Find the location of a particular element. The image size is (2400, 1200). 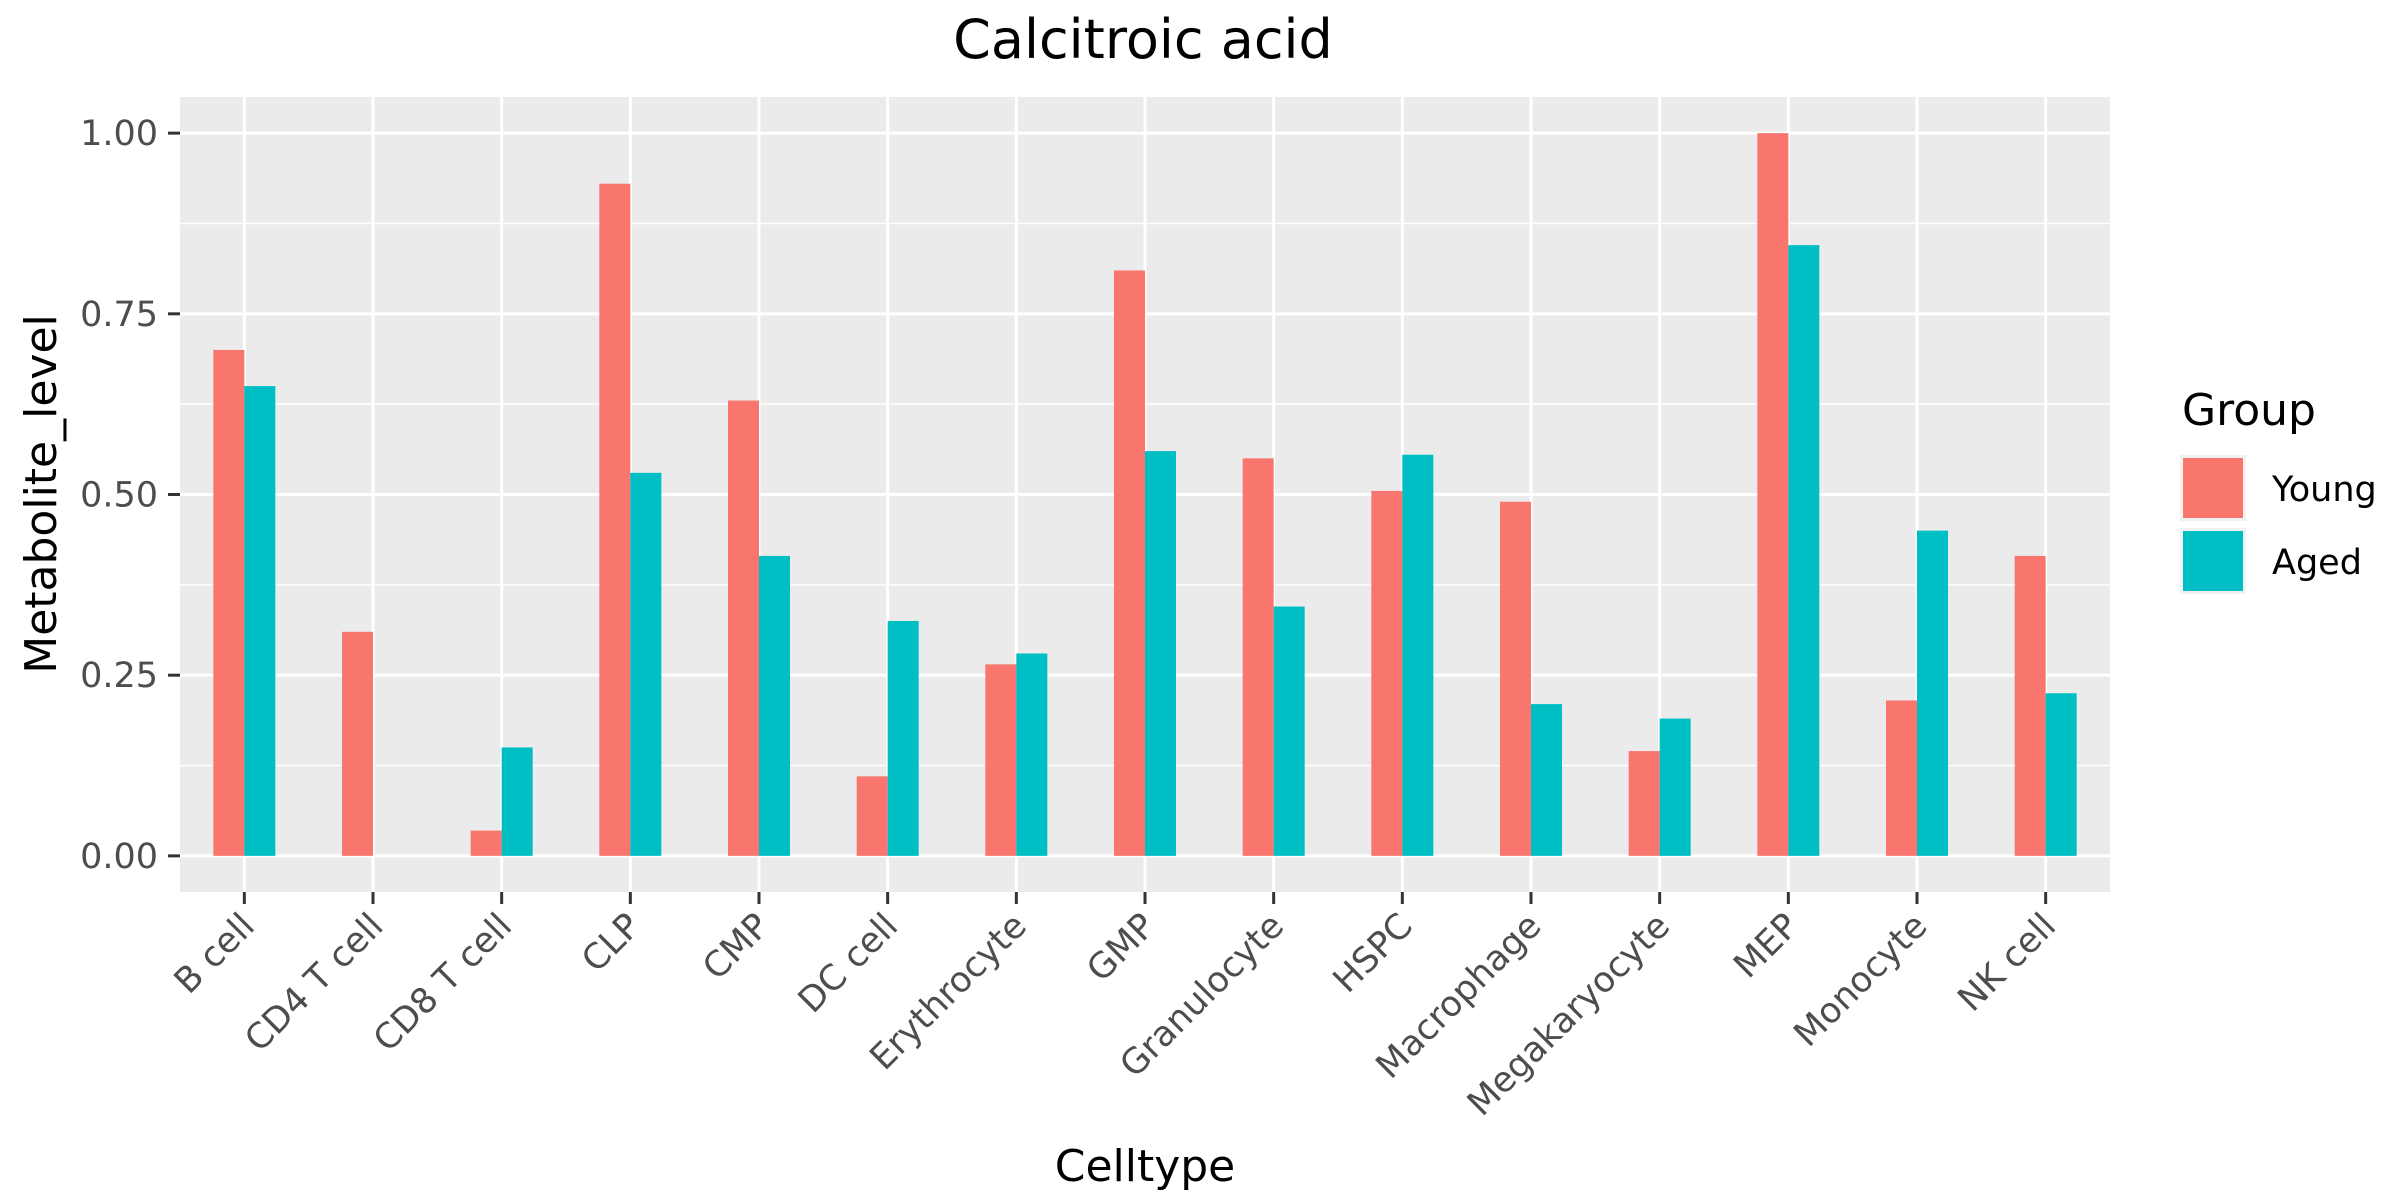

legend-swatch-young is located at coordinates (2213, 488).